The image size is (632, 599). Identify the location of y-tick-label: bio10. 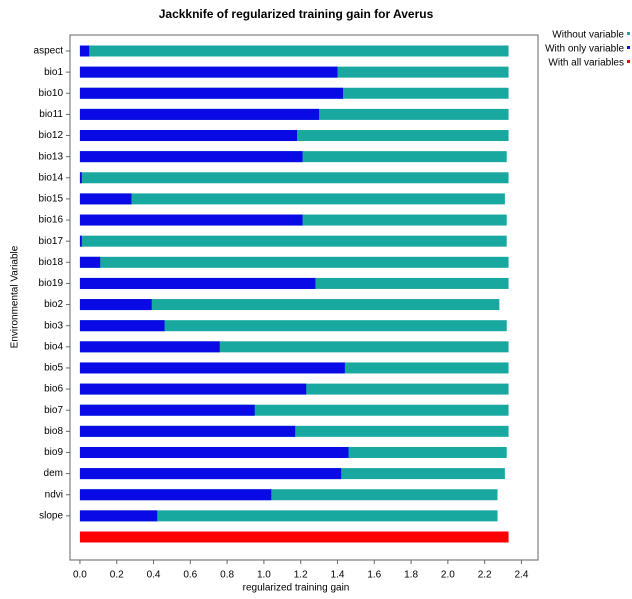
(51, 93).